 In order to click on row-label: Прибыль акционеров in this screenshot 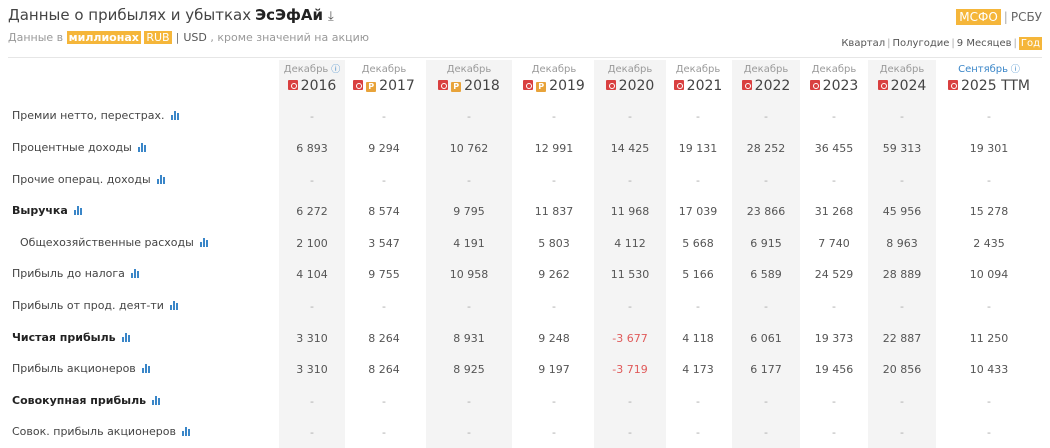, I will do `click(82, 368)`.